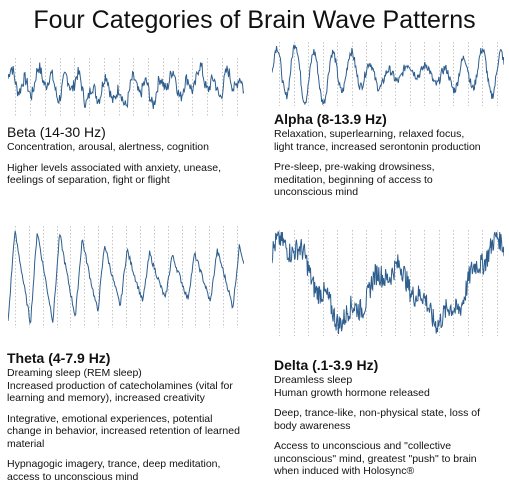 This screenshot has height=496, width=509. Describe the element at coordinates (316, 192) in the screenshot. I see `alpha-line: unconscious mind` at that location.